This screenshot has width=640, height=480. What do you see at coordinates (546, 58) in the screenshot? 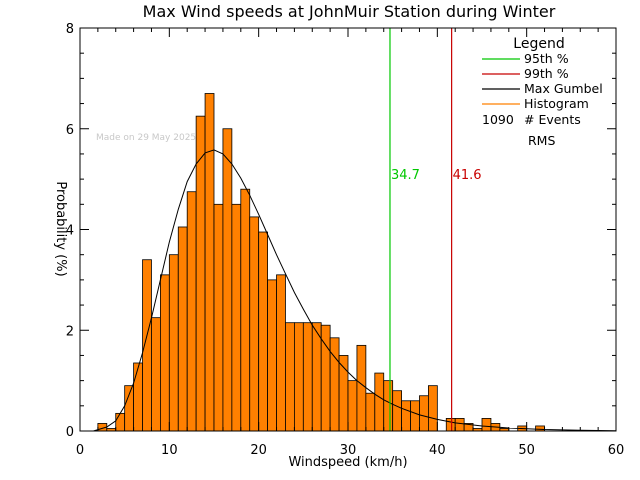
I see `legend-item-label-0: 95th %` at bounding box center [546, 58].